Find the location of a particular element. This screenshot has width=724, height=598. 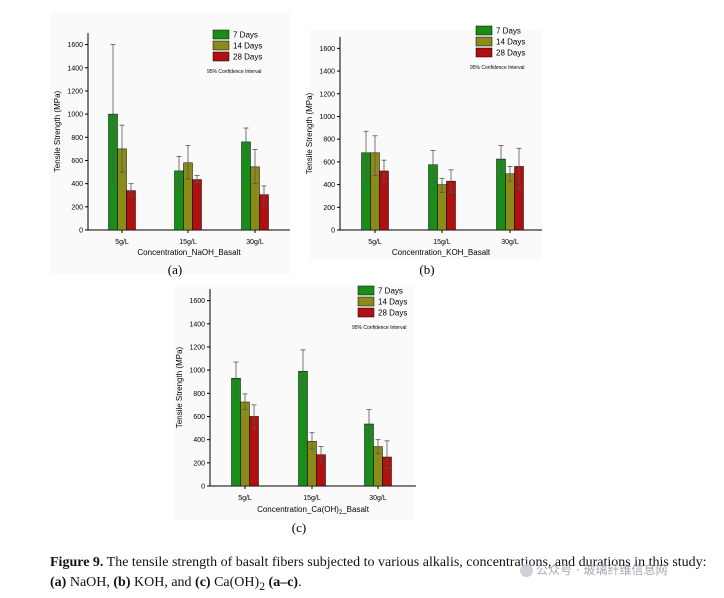

caption-caoh-sub: 2 is located at coordinates (262, 586).